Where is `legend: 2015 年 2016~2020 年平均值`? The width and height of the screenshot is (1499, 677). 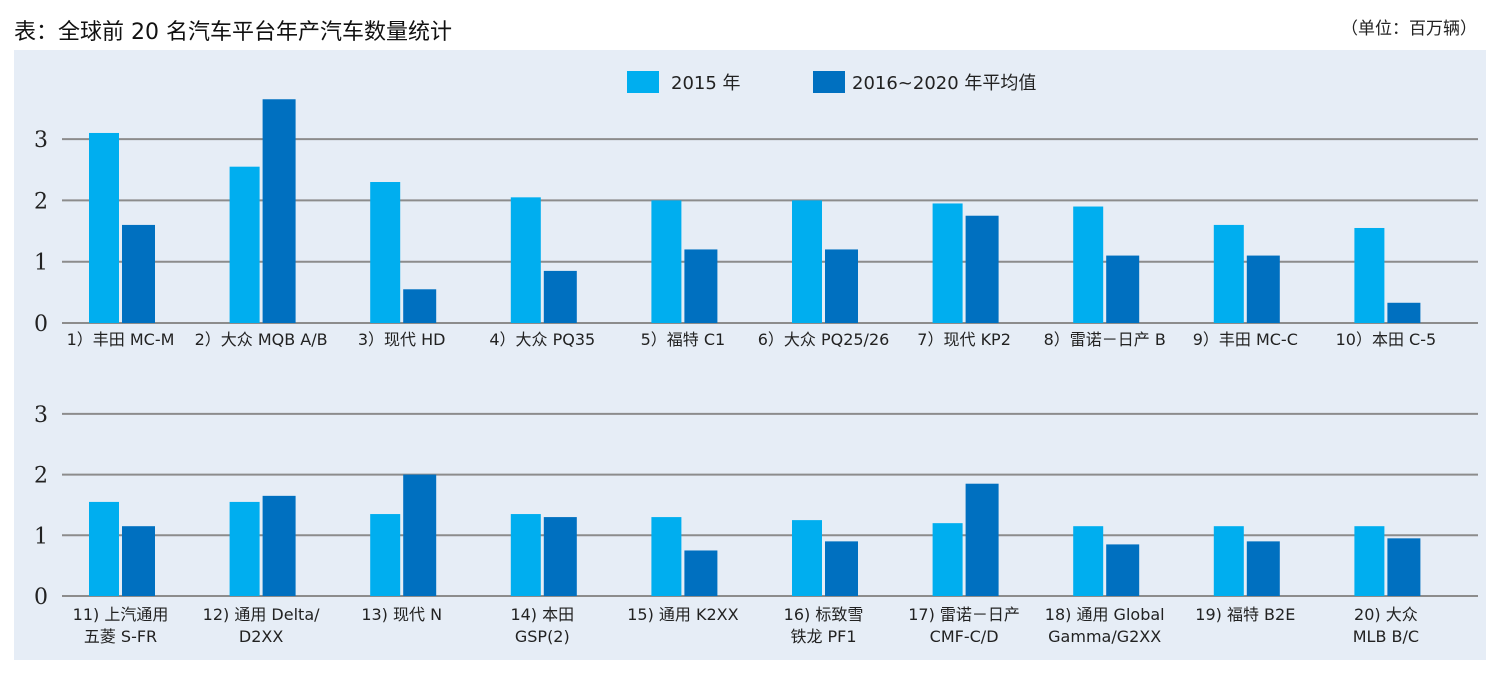 legend: 2015 年 2016~2020 年平均值 is located at coordinates (831, 82).